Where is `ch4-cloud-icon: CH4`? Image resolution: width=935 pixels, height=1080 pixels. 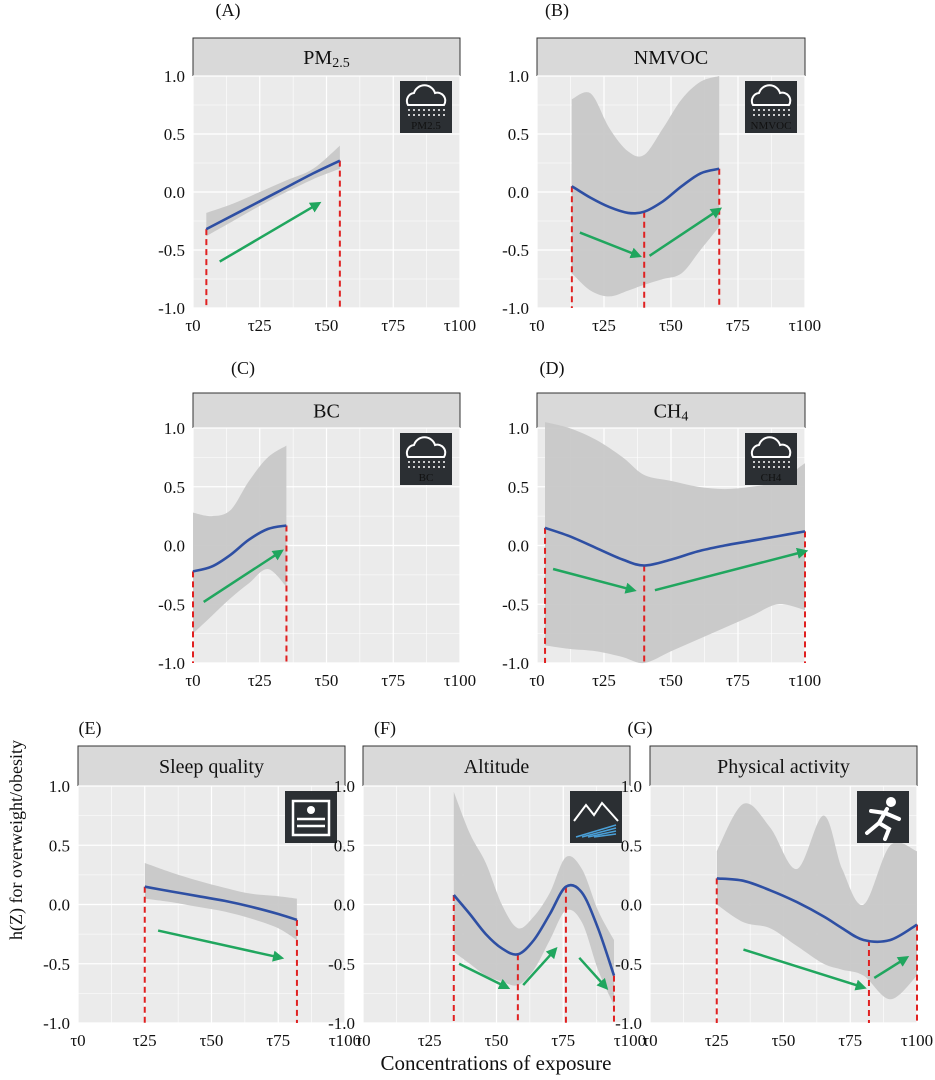 ch4-cloud-icon: CH4 is located at coordinates (771, 459).